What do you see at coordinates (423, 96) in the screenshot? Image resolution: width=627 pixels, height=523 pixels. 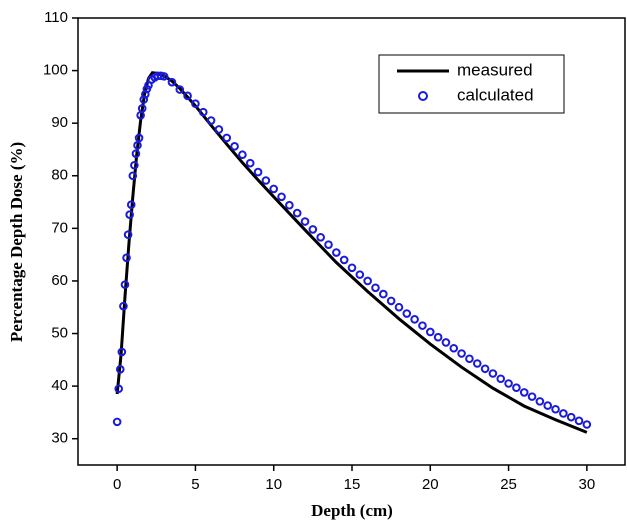 I see `legend-marker` at bounding box center [423, 96].